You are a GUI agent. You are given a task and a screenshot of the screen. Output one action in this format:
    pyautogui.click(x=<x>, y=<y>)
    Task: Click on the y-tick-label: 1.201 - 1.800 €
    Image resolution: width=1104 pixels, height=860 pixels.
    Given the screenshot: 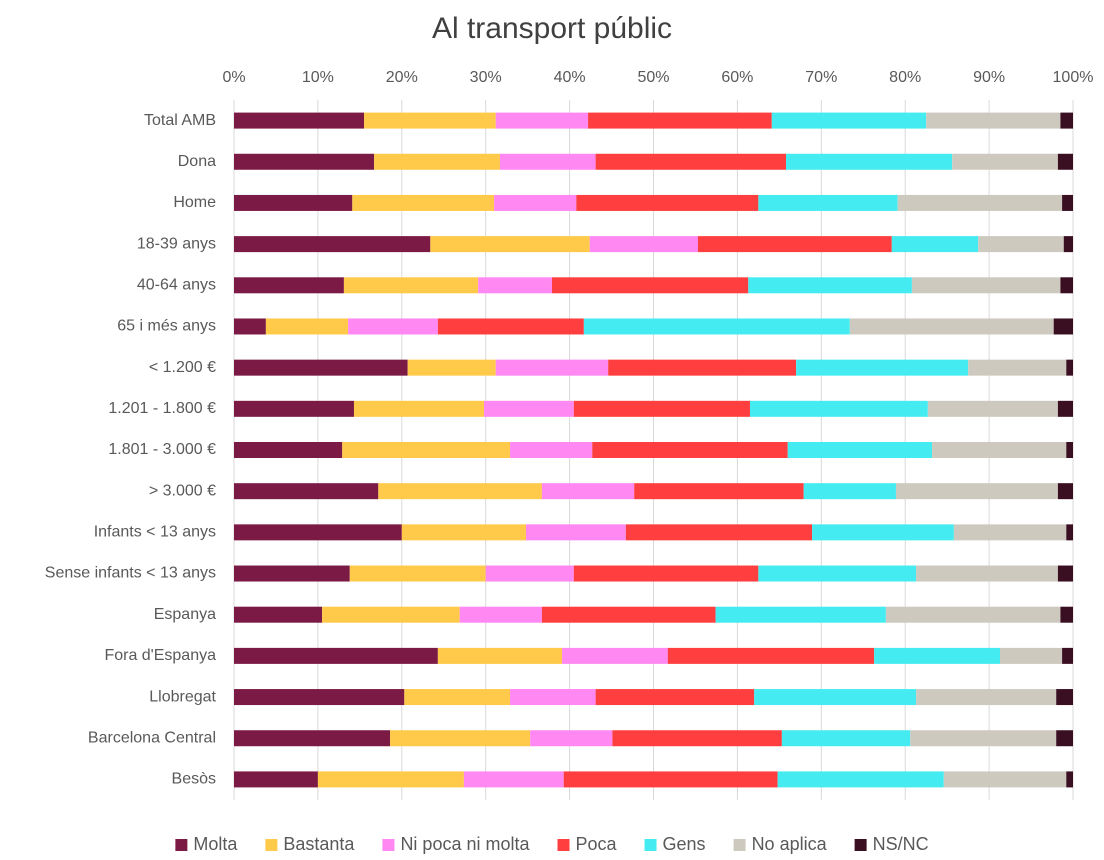 What is the action you would take?
    pyautogui.click(x=162, y=408)
    